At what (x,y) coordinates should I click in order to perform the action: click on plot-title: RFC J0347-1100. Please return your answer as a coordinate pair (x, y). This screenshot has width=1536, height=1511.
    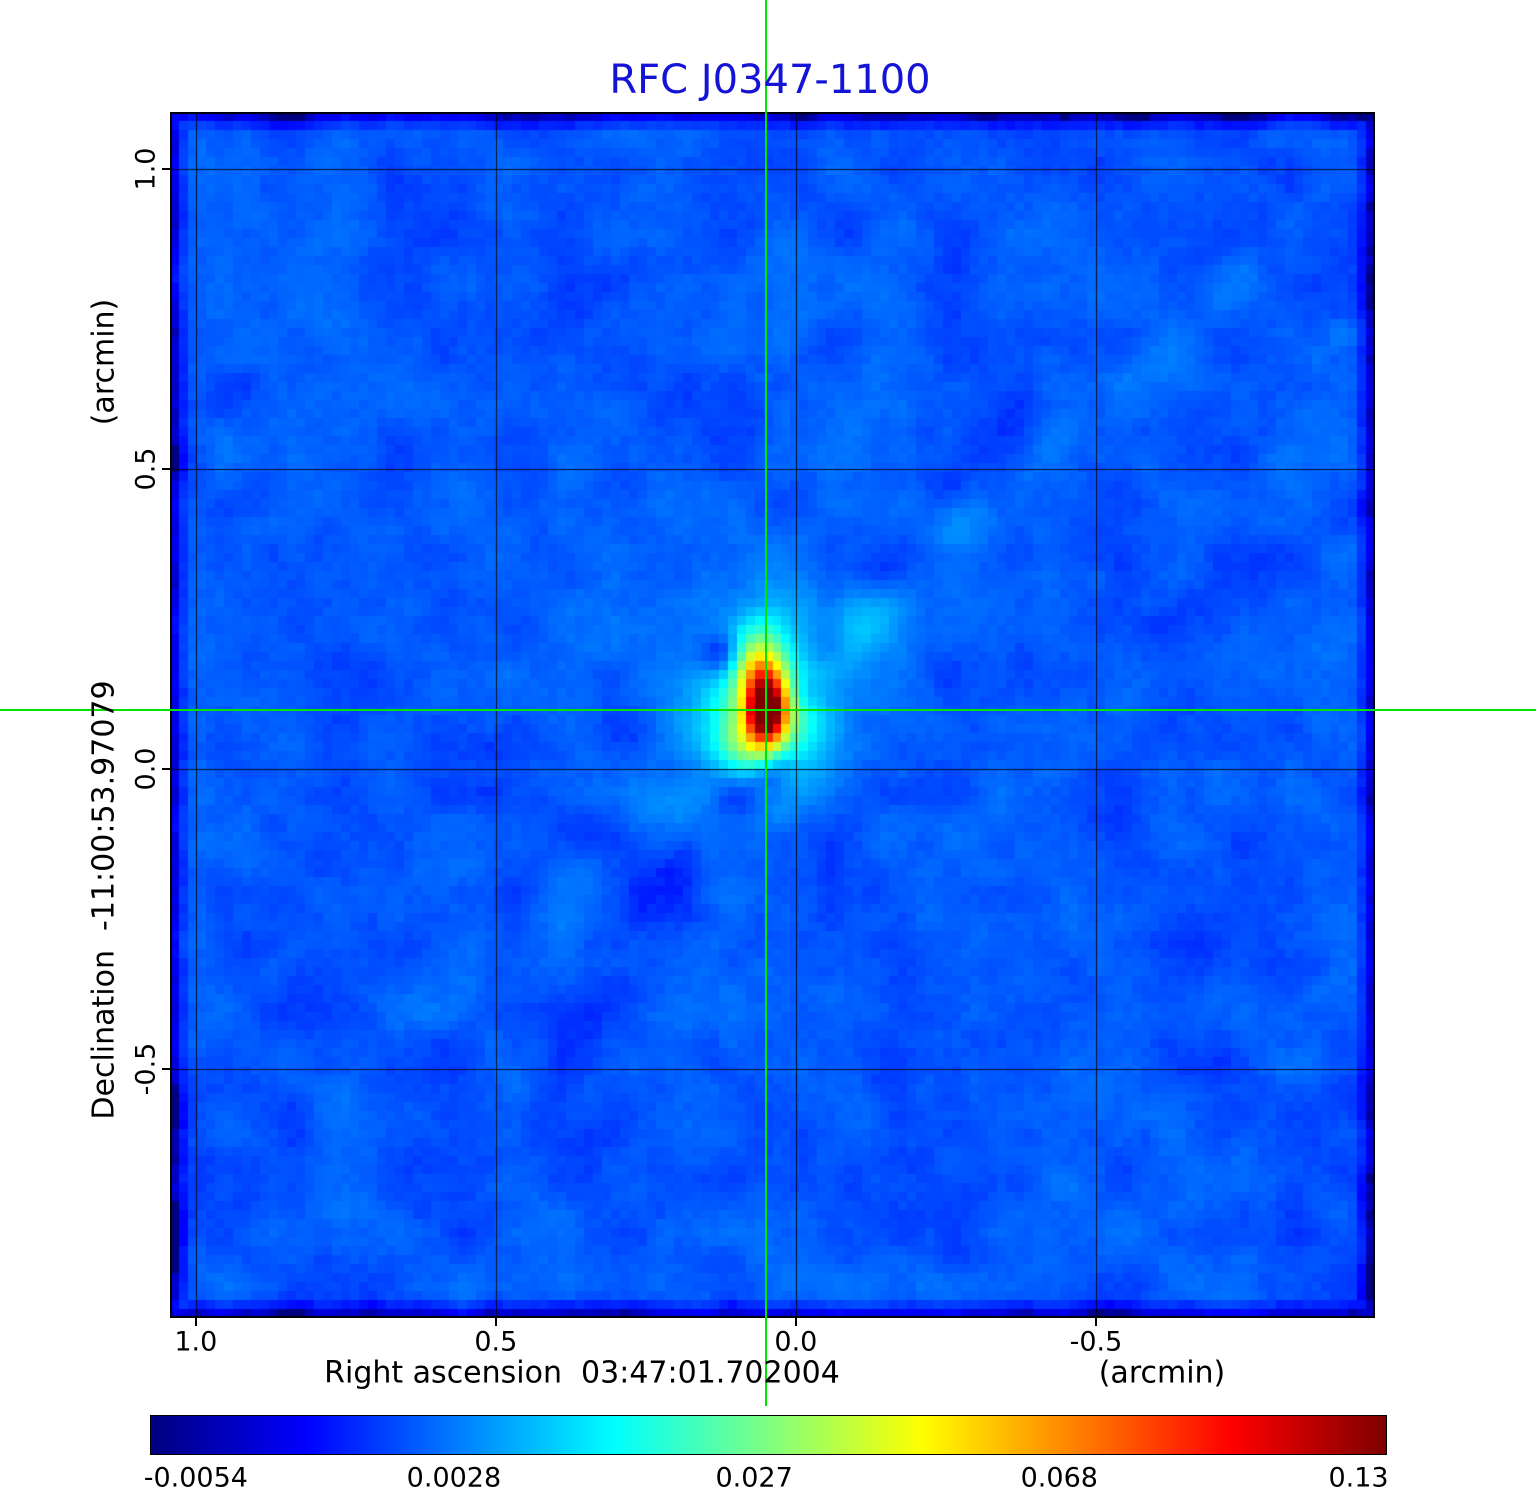
    Looking at the image, I should click on (770, 80).